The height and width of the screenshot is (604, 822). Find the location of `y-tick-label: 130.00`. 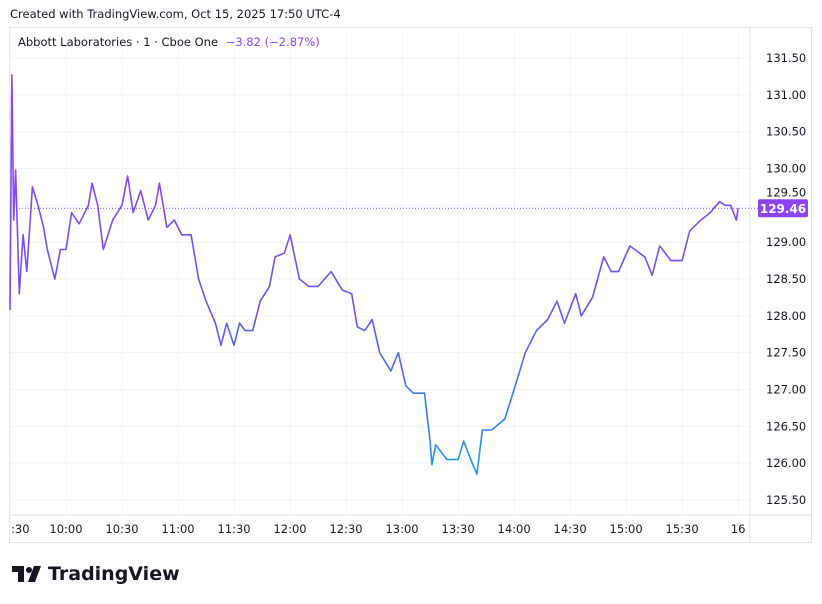

y-tick-label: 130.00 is located at coordinates (786, 169).